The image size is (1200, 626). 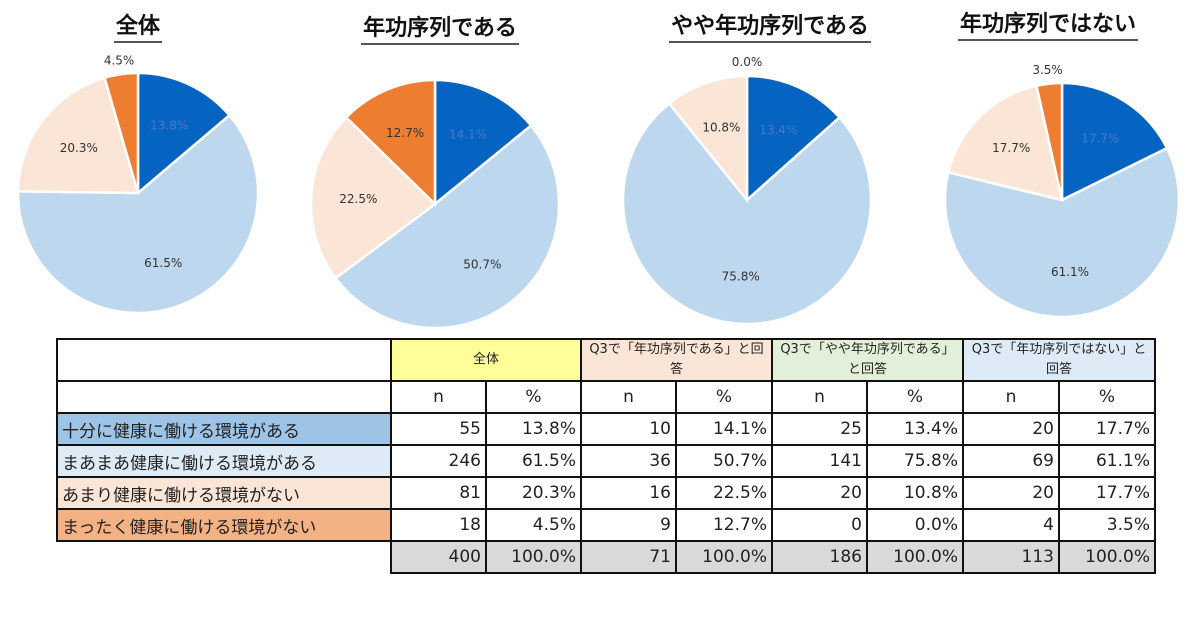 I want to click on cell: 0, so click(x=819, y=525).